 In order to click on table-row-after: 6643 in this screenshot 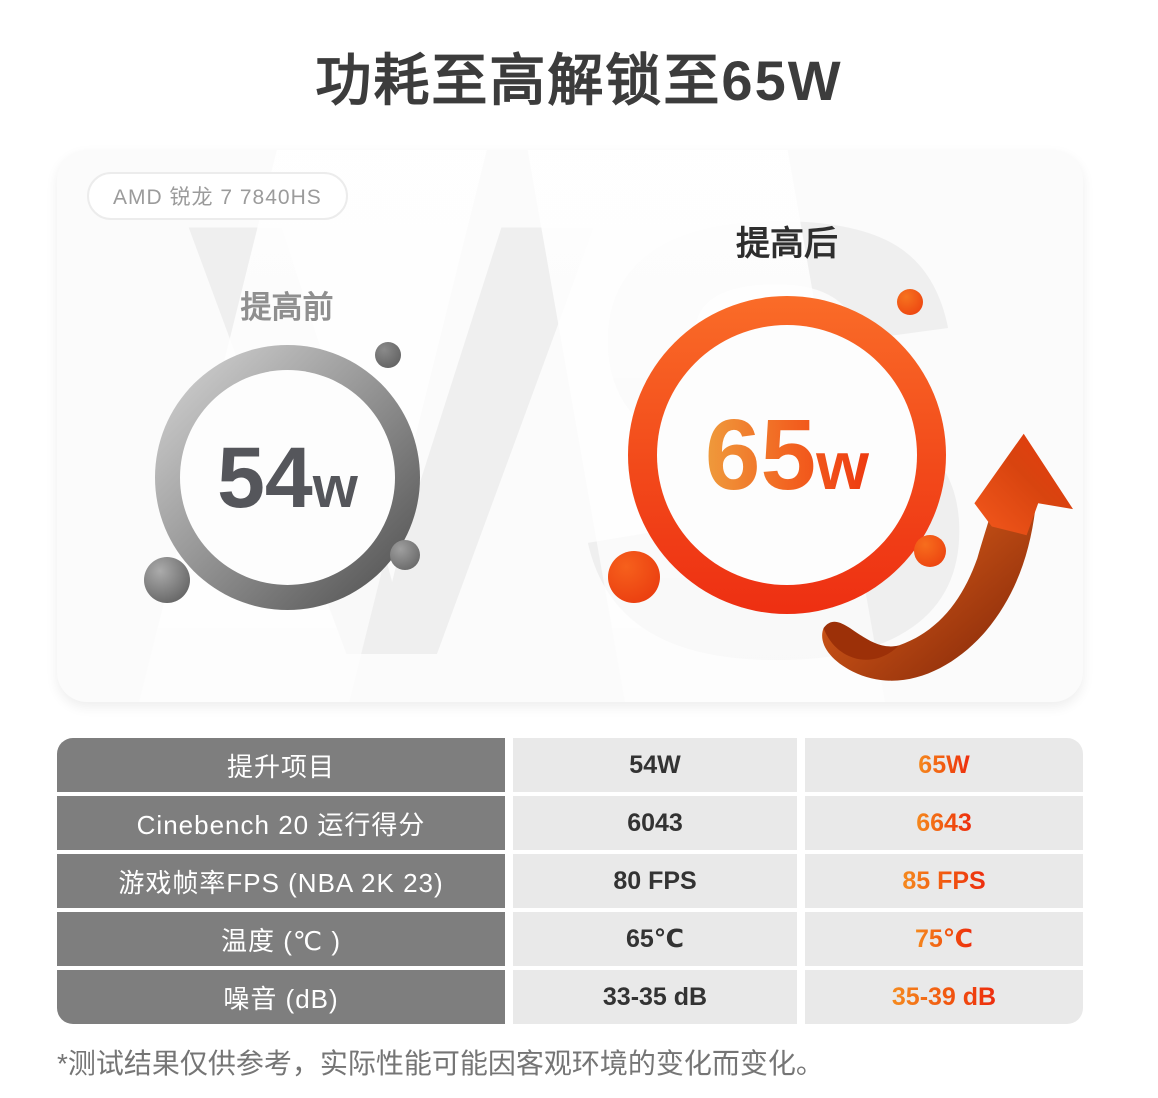, I will do `click(944, 823)`.